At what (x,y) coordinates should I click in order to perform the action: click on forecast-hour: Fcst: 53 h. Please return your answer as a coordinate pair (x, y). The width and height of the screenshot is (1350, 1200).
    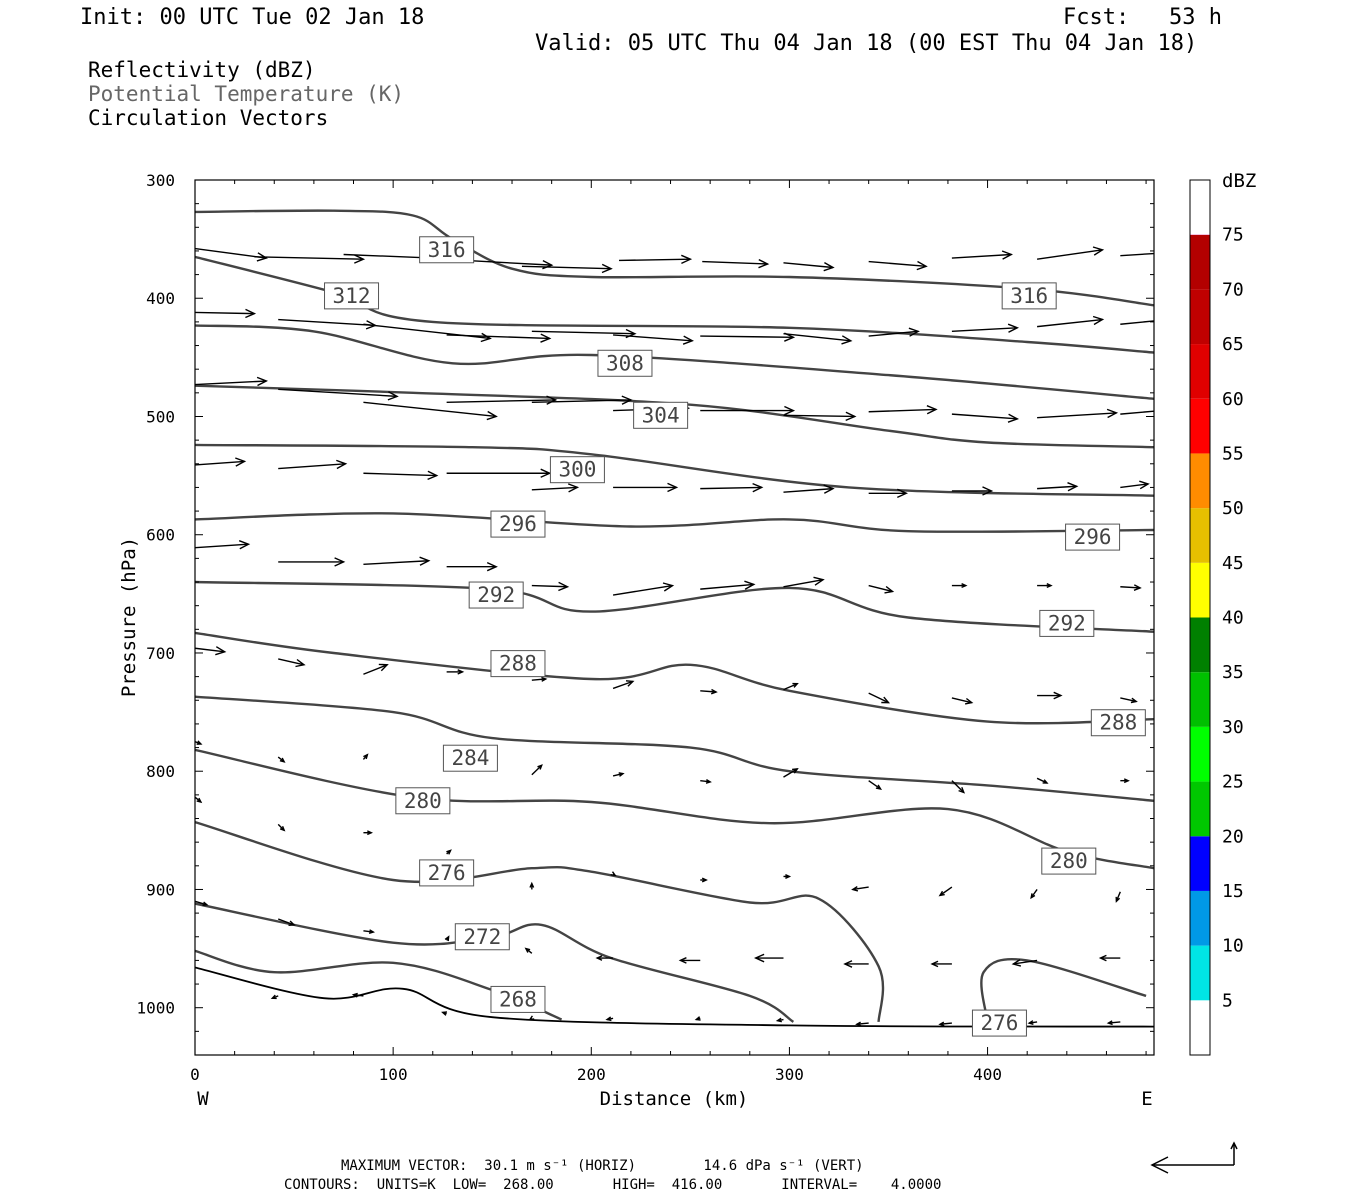
    Looking at the image, I should click on (1142, 17).